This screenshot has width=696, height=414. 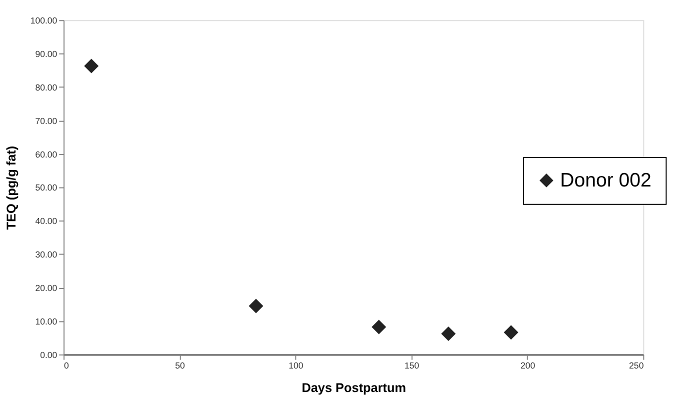 I want to click on y-tick-label: 10.00, so click(x=46, y=321).